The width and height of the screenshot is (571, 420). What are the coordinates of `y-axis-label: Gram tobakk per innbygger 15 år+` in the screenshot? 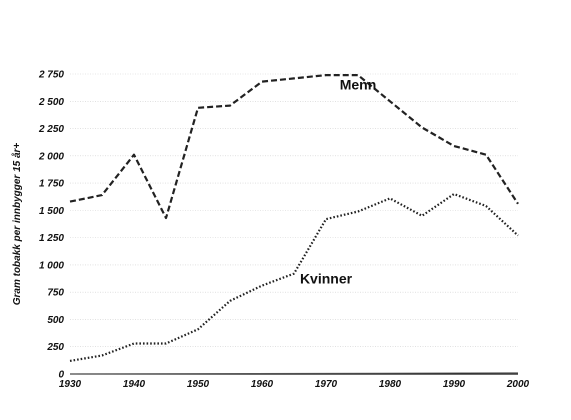 It's located at (17, 224).